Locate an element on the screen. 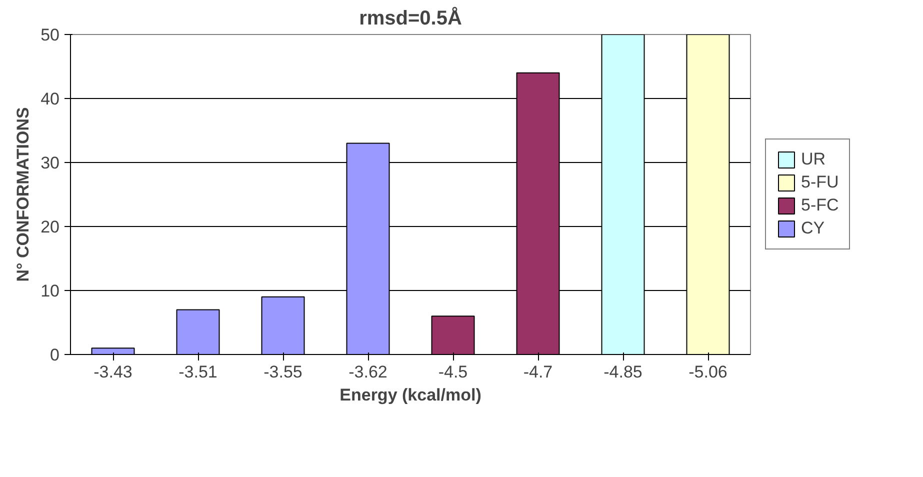  x-tick-label: -3.51 is located at coordinates (198, 372).